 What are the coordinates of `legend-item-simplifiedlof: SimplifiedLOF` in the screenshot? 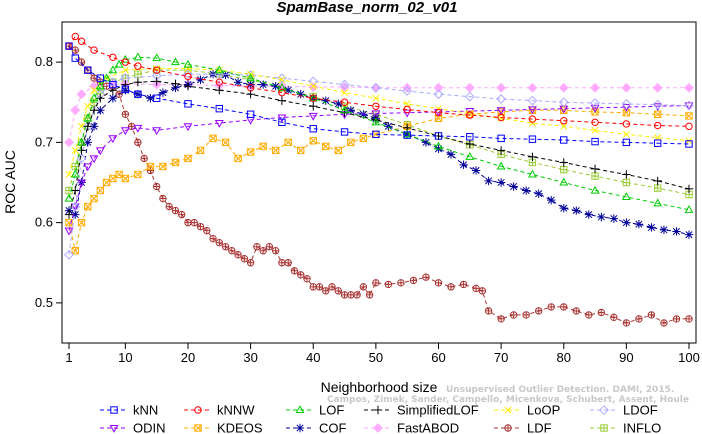 It's located at (421, 410).